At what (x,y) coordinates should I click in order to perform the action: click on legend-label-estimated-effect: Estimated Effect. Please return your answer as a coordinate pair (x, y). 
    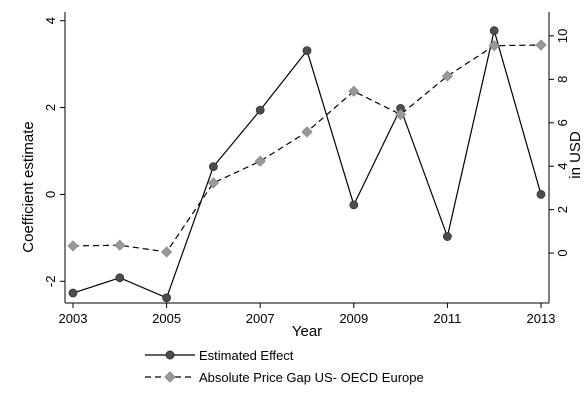
    Looking at the image, I should click on (246, 355).